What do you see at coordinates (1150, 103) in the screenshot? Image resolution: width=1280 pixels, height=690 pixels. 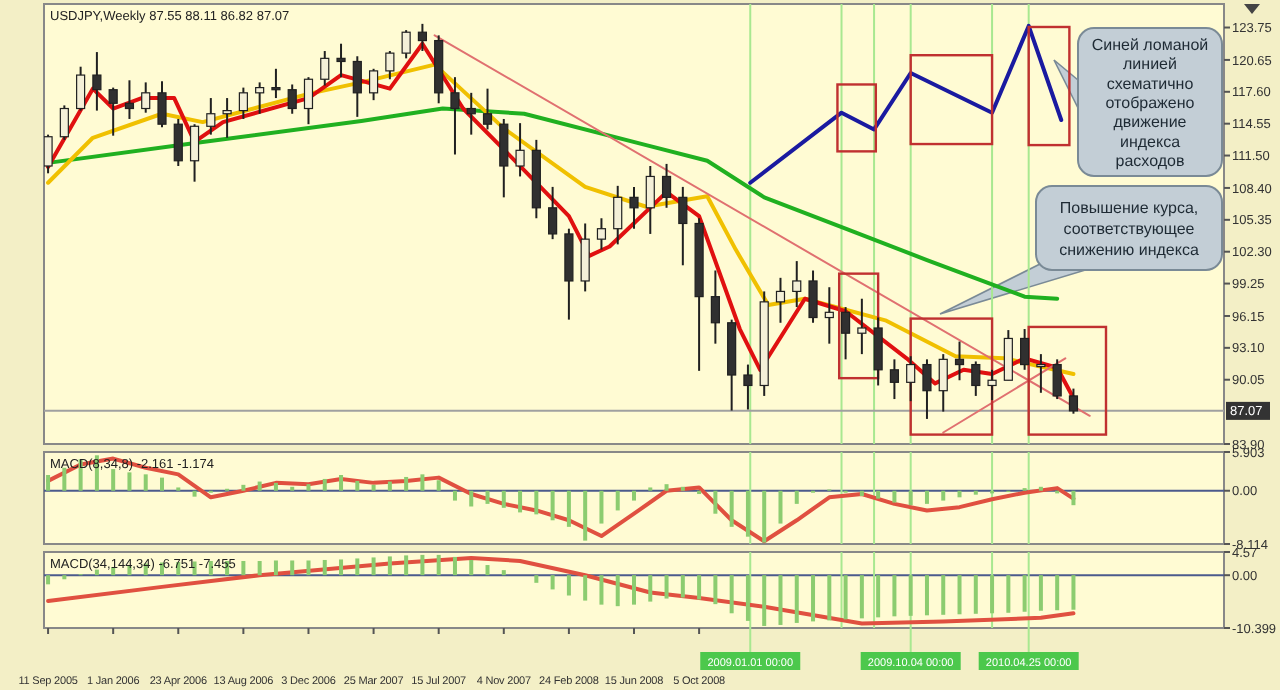 I see `annotation: Синей ломаной линией схематично отображено движение индекса расходов` at bounding box center [1150, 103].